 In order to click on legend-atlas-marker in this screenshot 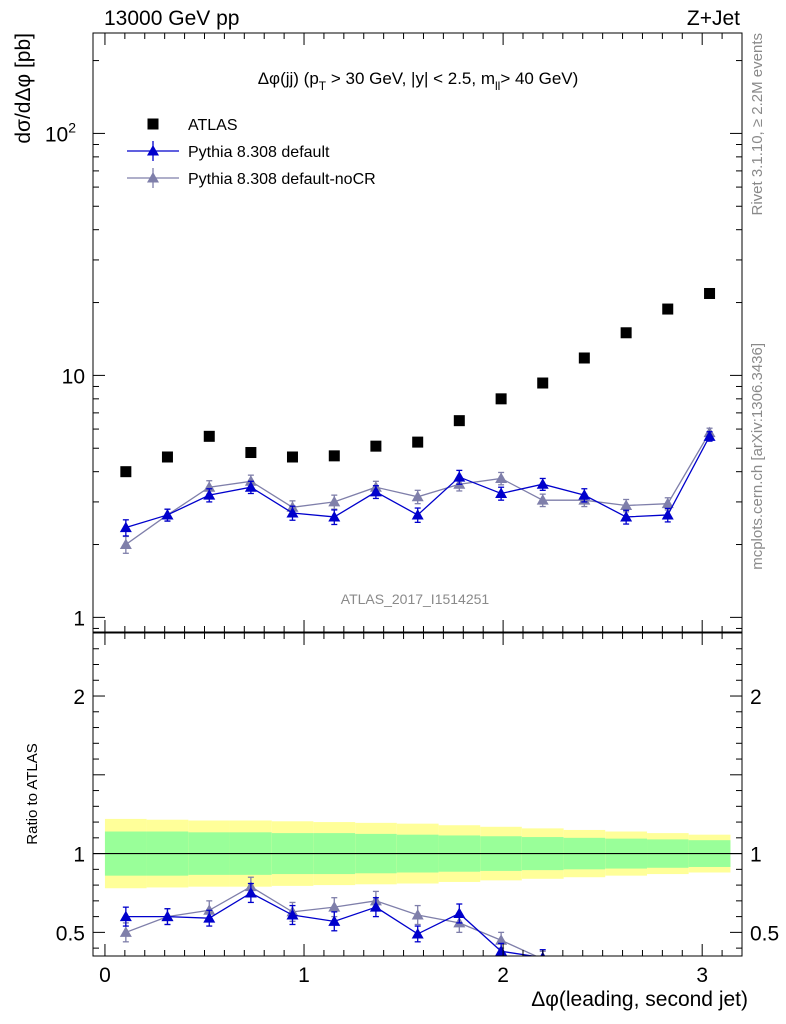, I will do `click(153, 124)`.